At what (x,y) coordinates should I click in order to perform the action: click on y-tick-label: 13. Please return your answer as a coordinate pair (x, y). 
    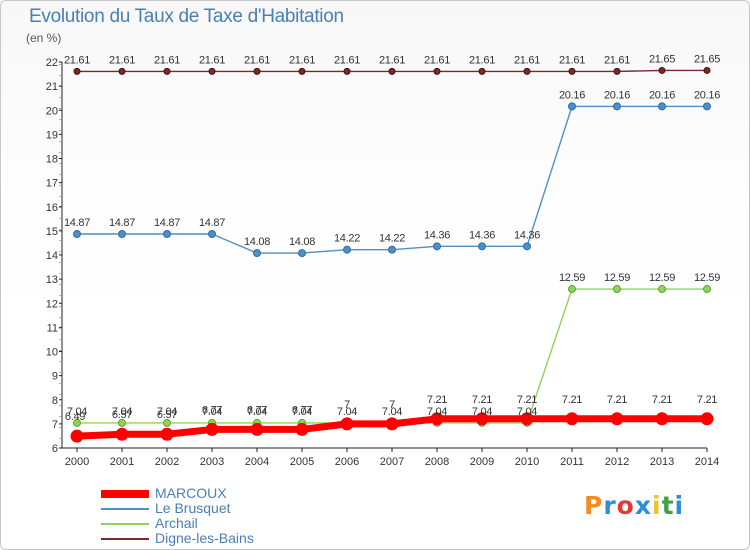
    Looking at the image, I should click on (52, 280).